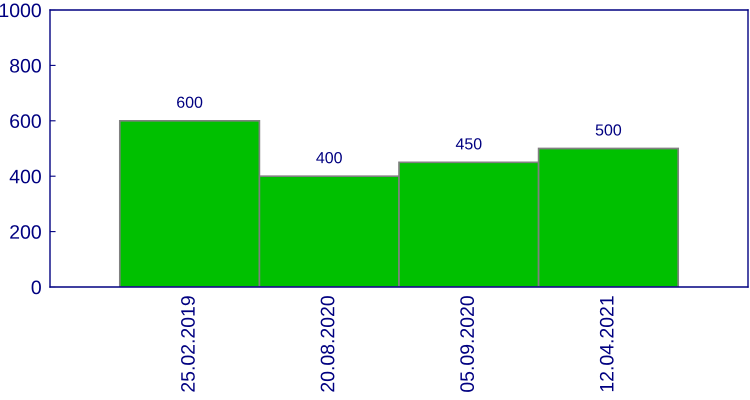 This screenshot has height=400, width=750. Describe the element at coordinates (189, 102) in the screenshot. I see `data-label: 600` at that location.